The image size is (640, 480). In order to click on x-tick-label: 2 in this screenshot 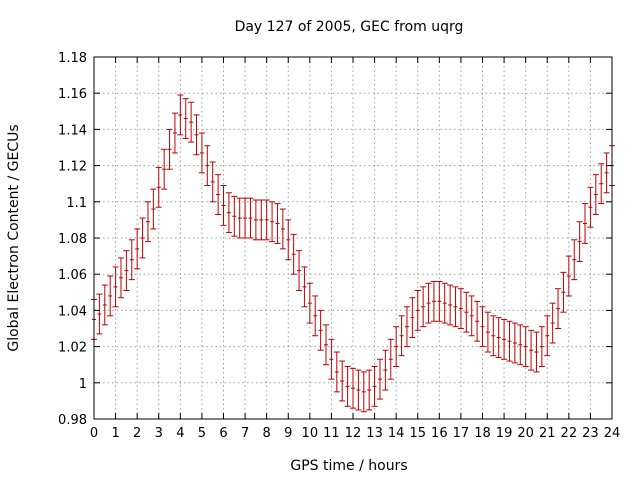, I will do `click(137, 433)`.